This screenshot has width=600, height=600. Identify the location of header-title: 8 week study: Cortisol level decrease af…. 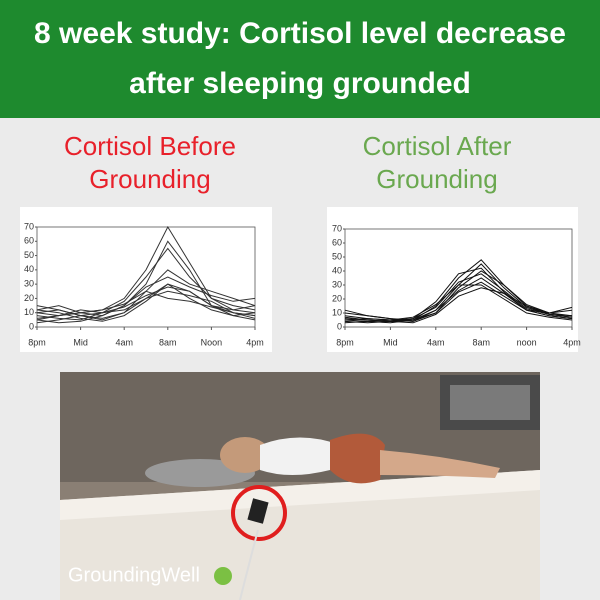
(300, 58).